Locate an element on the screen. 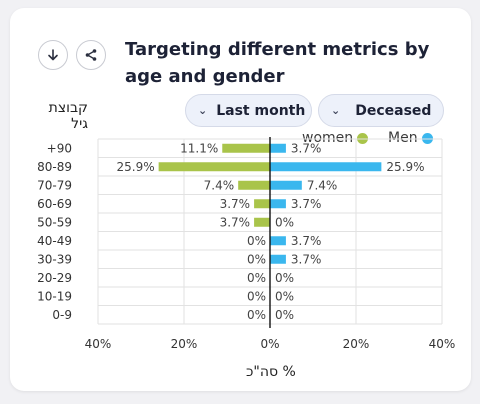 The image size is (480, 404). legend-men-swatch is located at coordinates (427, 138).